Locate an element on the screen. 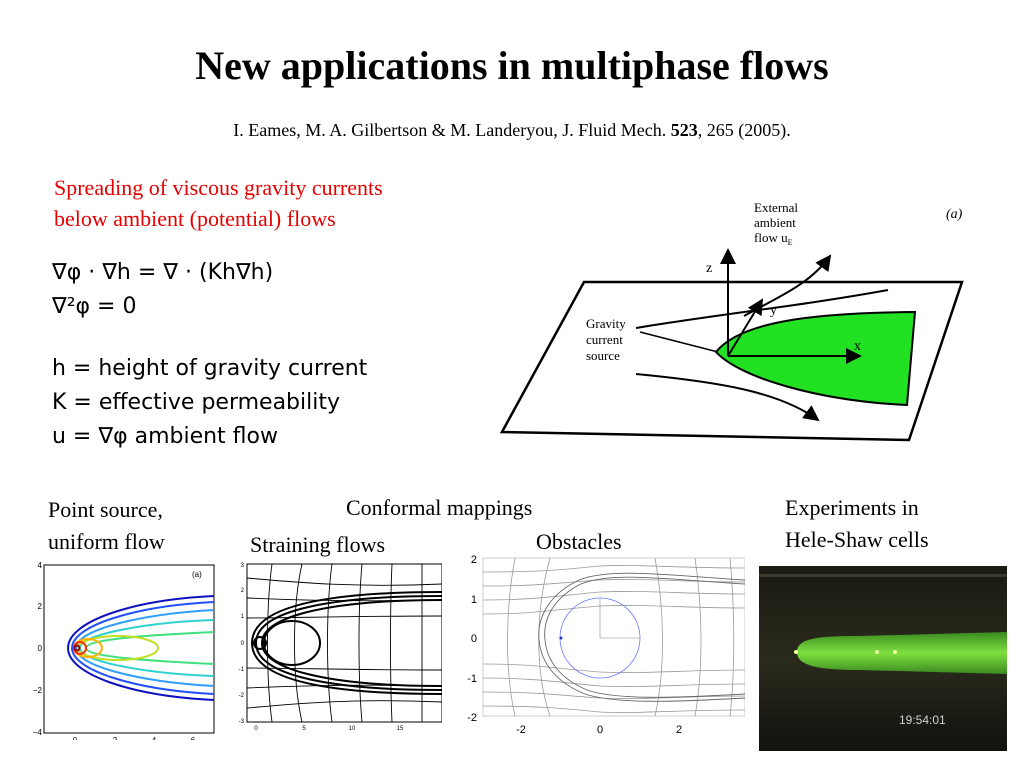 The image size is (1024, 768). gravity-current-region is located at coordinates (815, 358).